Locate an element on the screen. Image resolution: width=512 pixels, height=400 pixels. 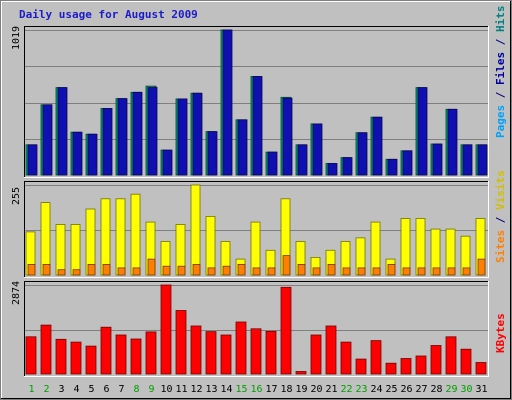
legend-segment: Sites is located at coordinates (500, 246).